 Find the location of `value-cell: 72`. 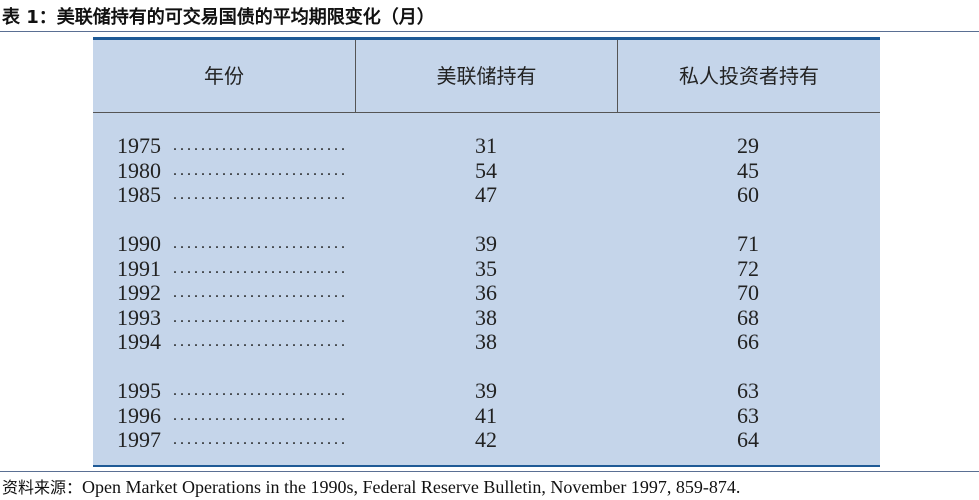

value-cell: 72 is located at coordinates (748, 268).